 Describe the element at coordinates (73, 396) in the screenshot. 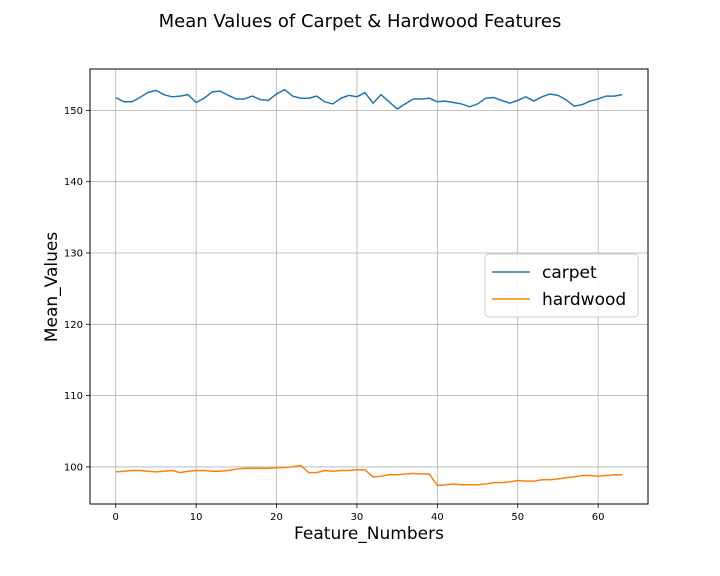

I see `y-tick-label-110: 110` at that location.